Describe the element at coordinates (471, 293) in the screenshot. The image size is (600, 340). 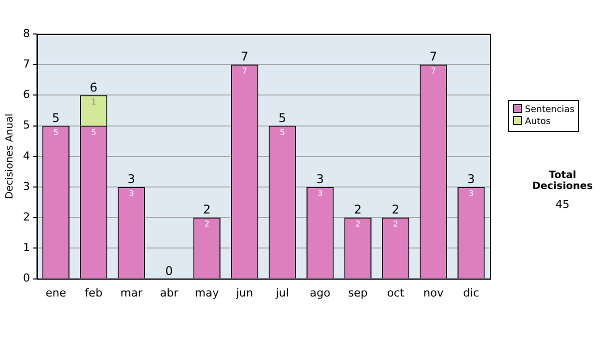
I see `x-tick-label: dic` at that location.